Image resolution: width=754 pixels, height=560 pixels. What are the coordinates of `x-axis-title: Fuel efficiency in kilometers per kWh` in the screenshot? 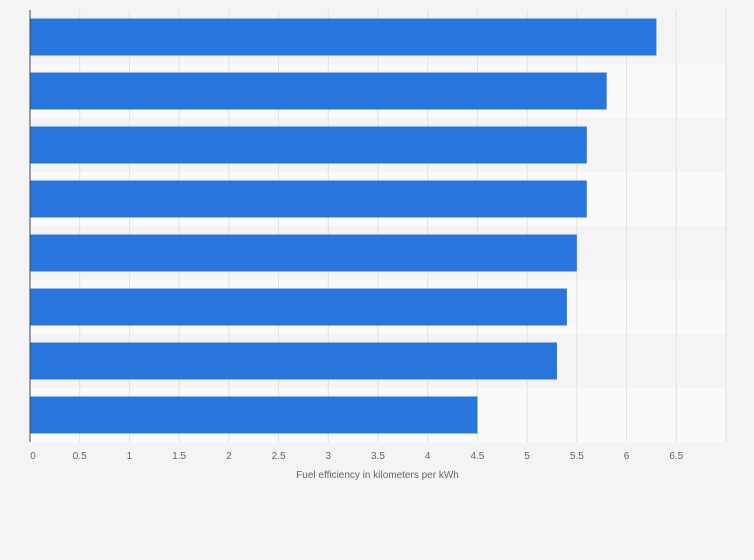 It's located at (377, 475).